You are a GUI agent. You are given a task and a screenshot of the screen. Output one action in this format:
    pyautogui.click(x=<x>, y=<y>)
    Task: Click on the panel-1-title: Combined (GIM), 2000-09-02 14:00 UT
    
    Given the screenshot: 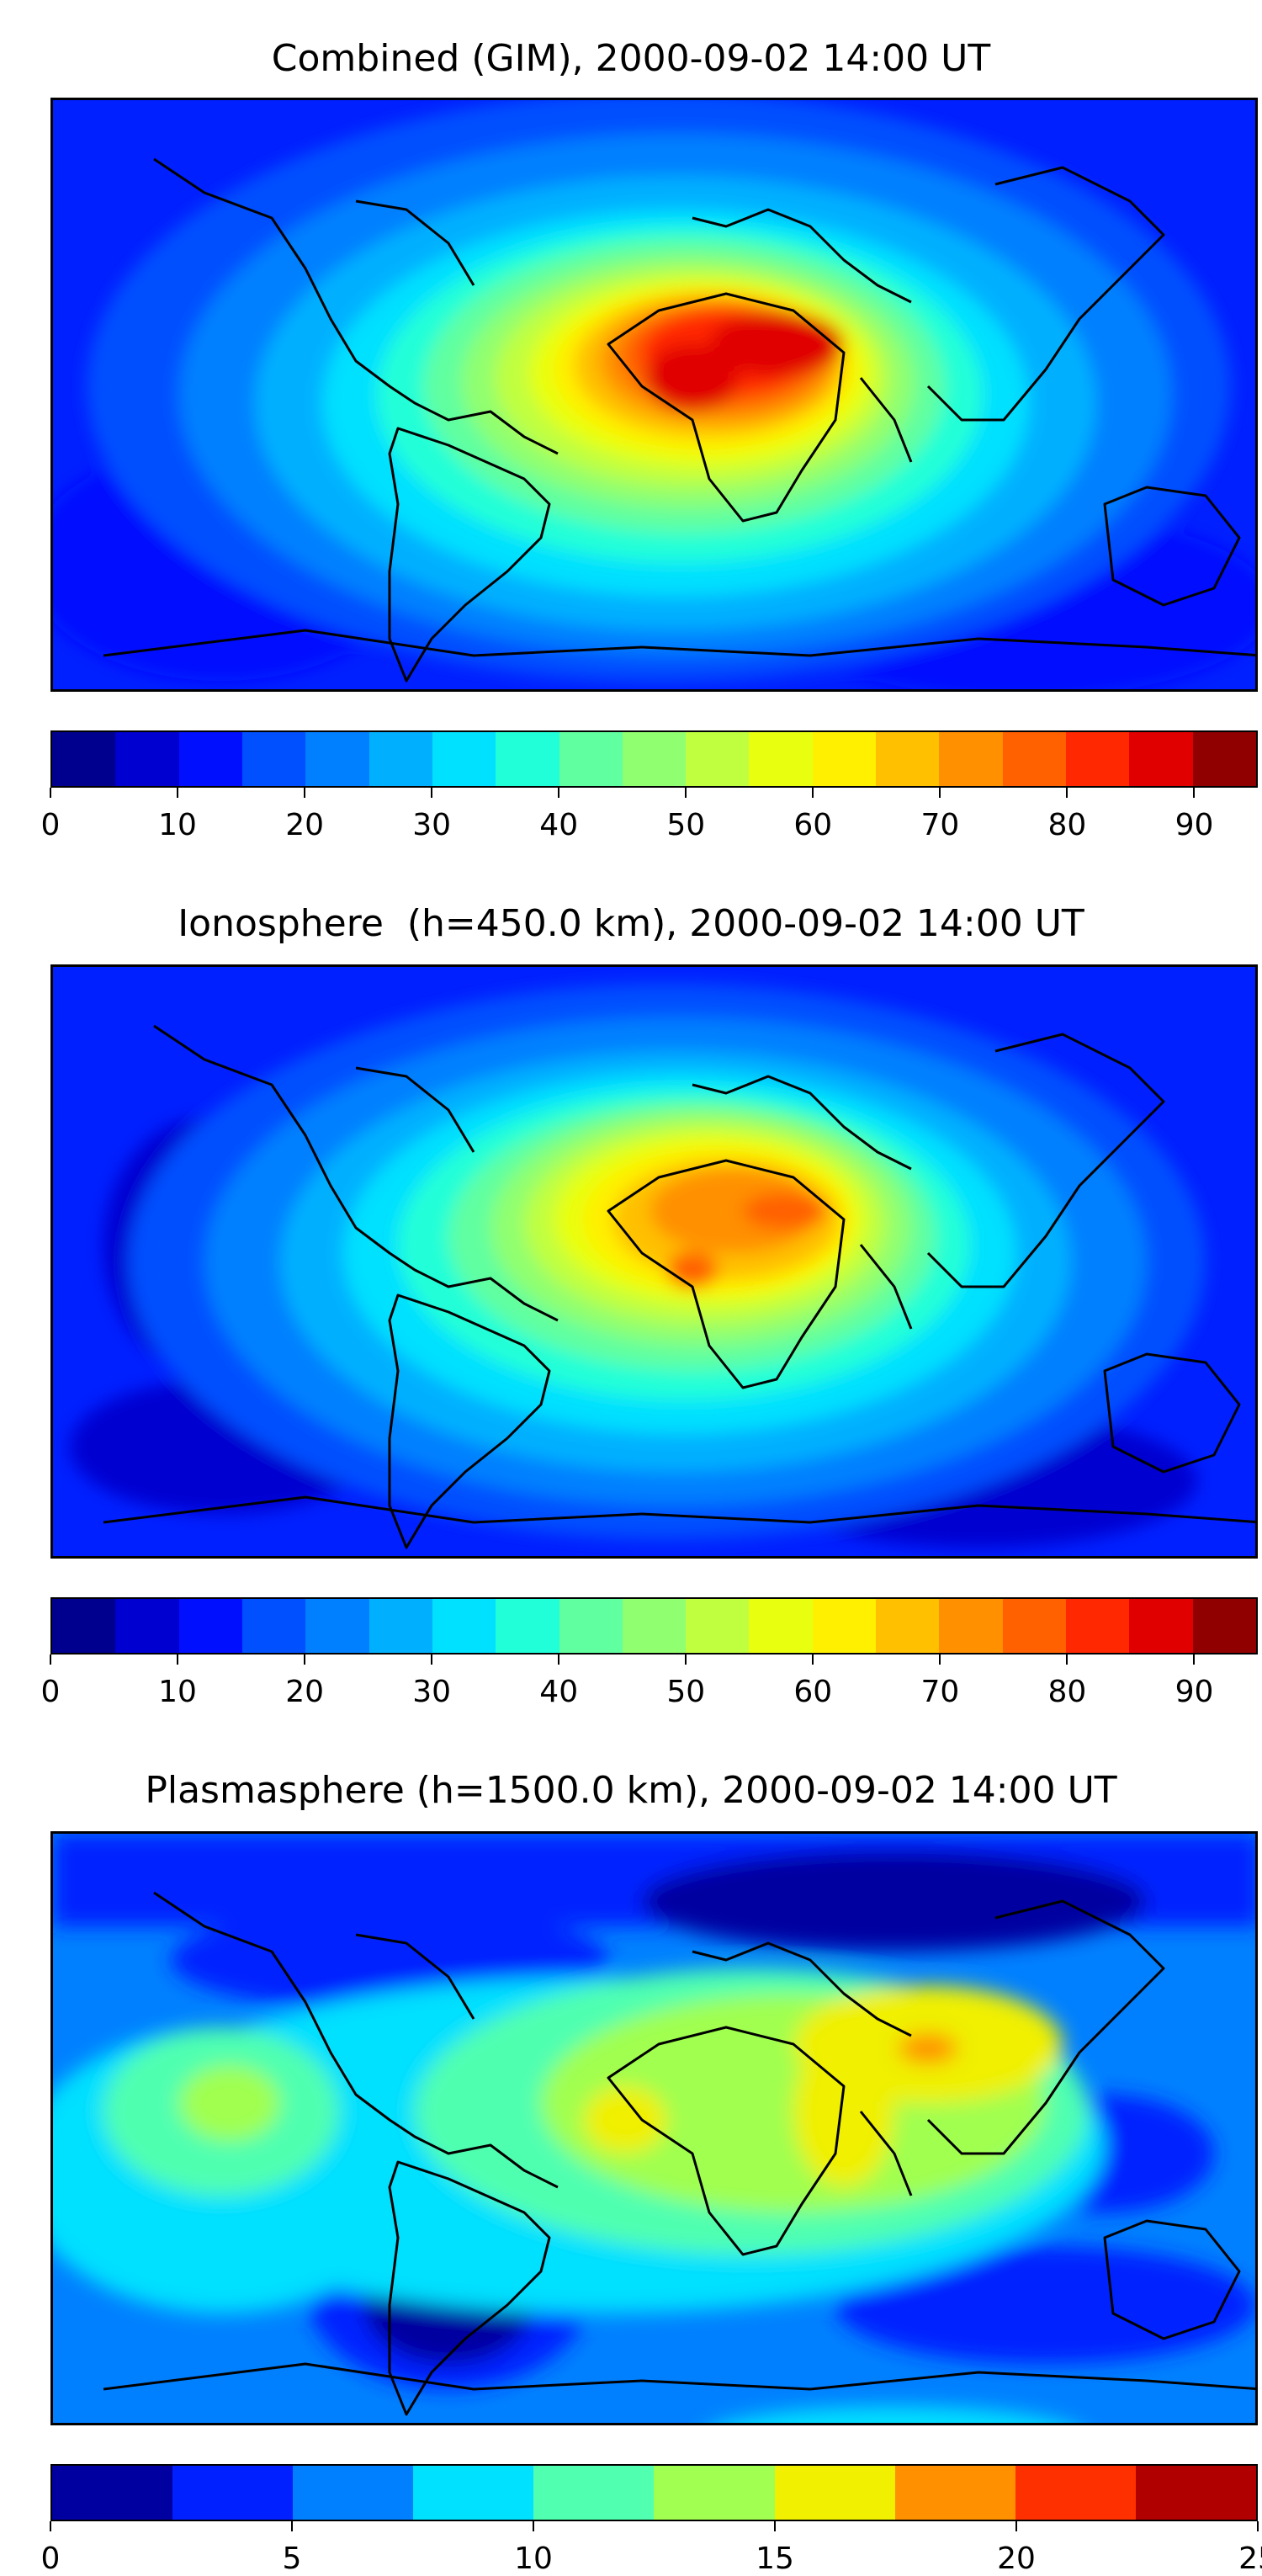 What is the action you would take?
    pyautogui.click(x=631, y=58)
    